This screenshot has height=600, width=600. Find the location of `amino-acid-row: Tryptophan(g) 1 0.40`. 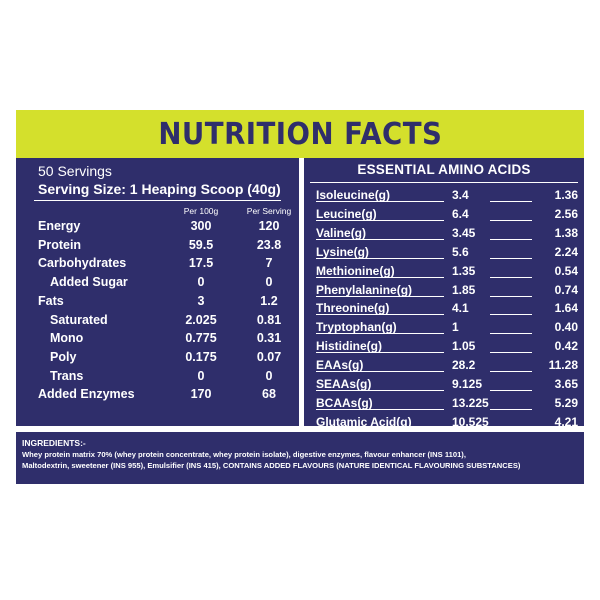

amino-acid-row: Tryptophan(g) 1 0.40 is located at coordinates (444, 327).